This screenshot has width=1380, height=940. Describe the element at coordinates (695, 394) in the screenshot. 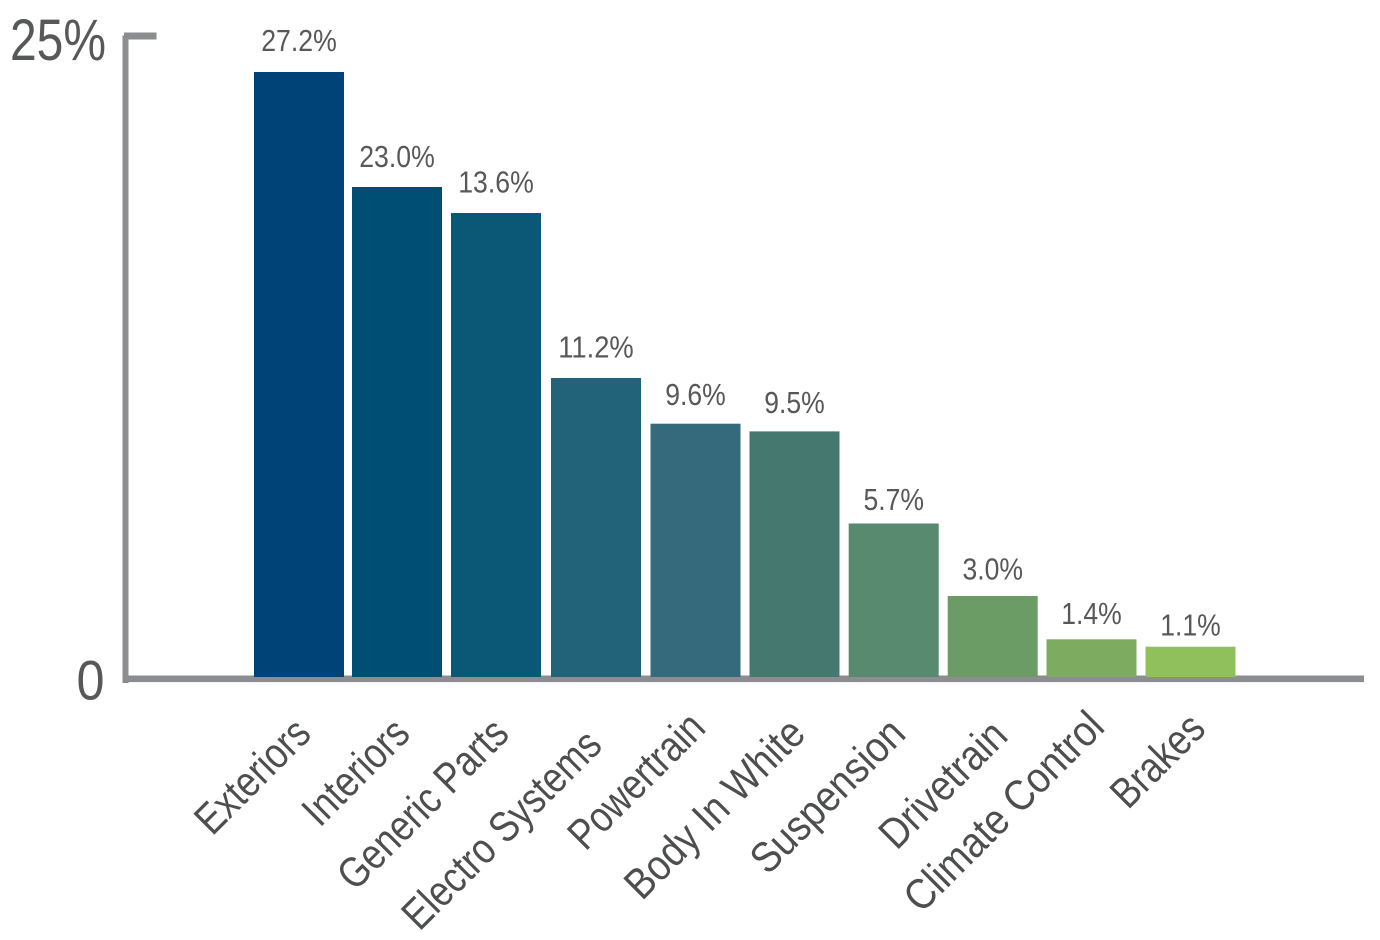

I see `svg-text: 9.6%` at that location.